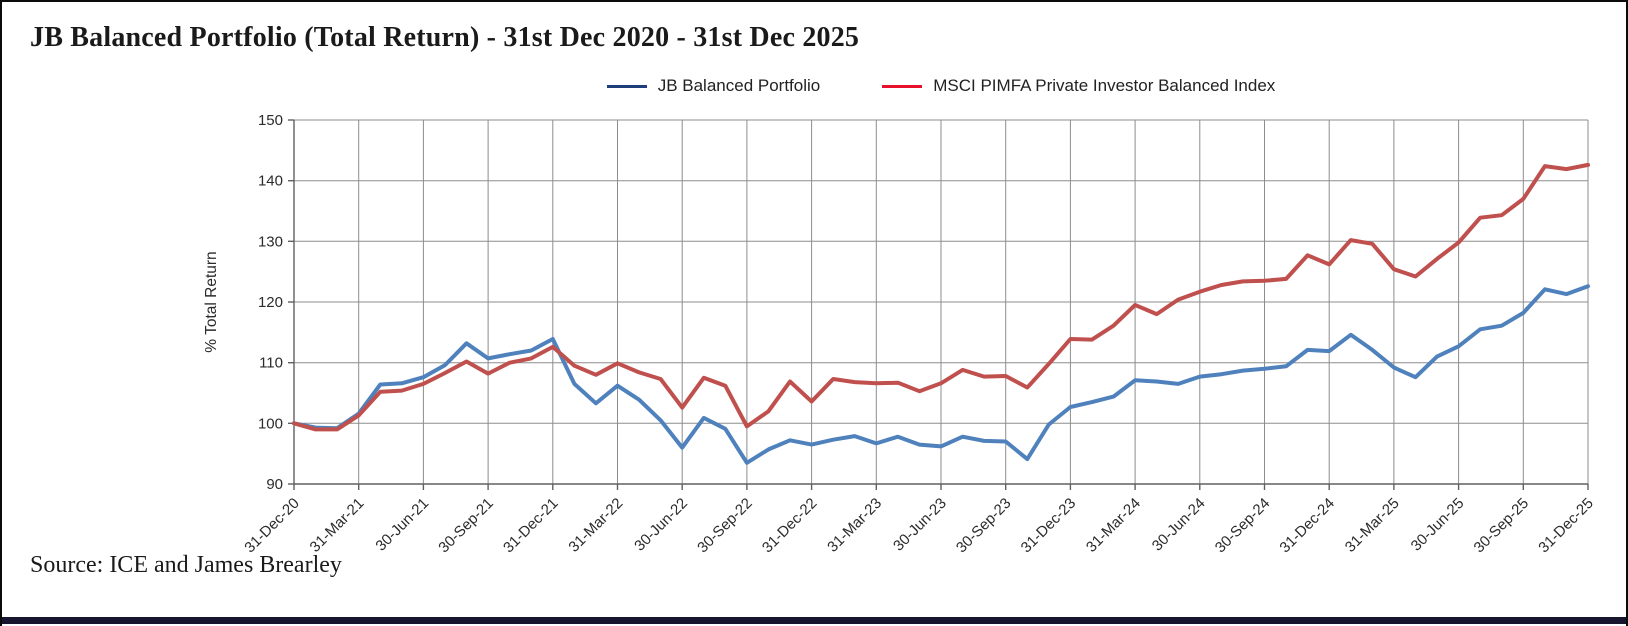 Image resolution: width=1628 pixels, height=626 pixels. Describe the element at coordinates (854, 525) in the screenshot. I see `x-tick-label: 31-Mar-23` at that location.